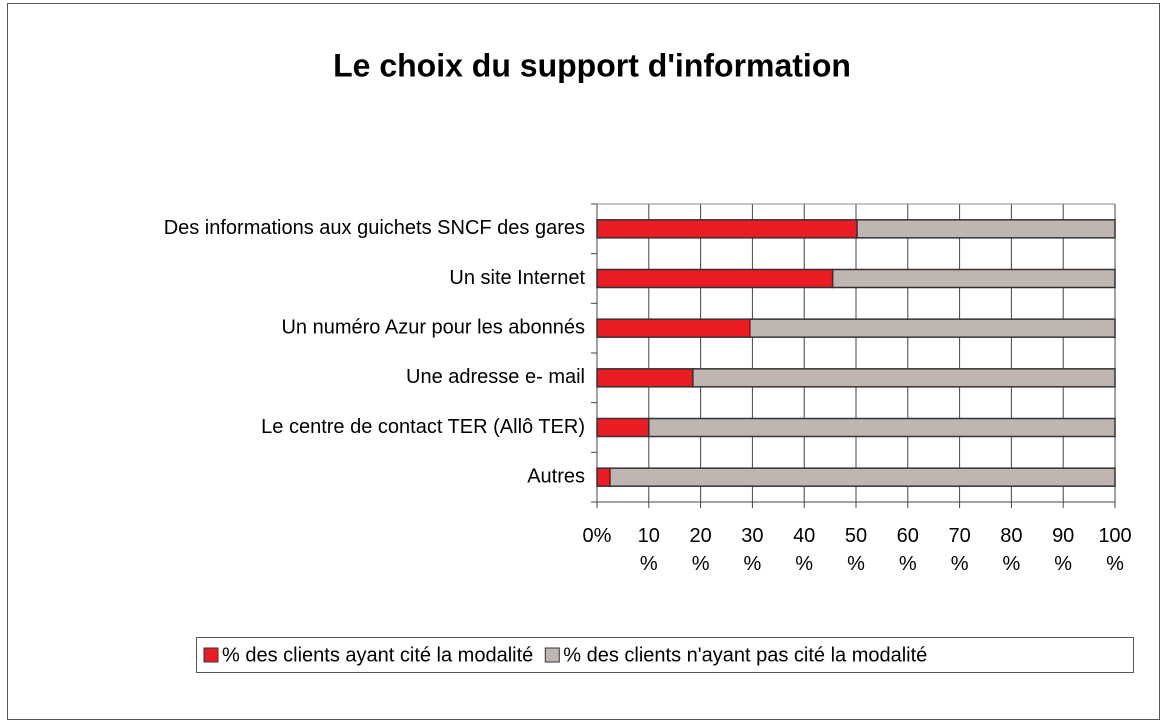 The image size is (1162, 722). I want to click on y-tick-label: Un numéro Azur pour les abonnés, so click(433, 327).